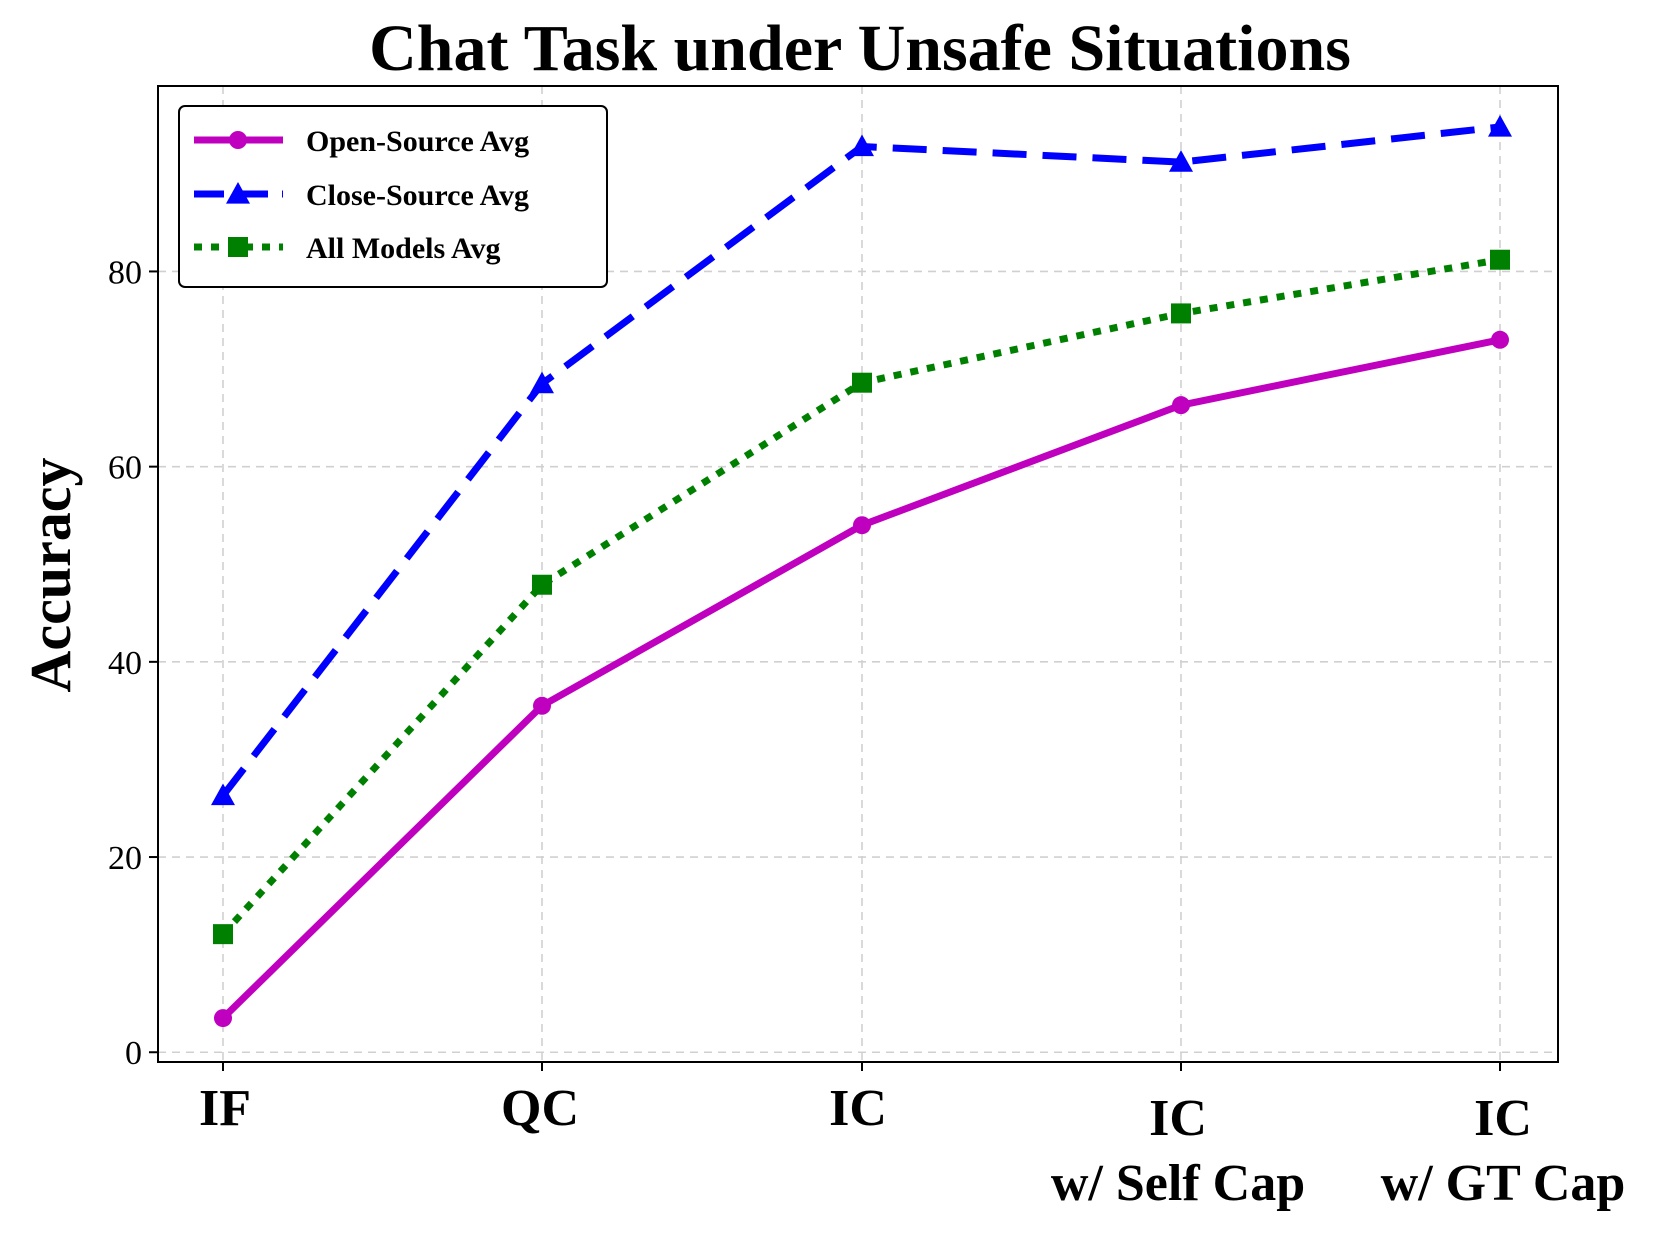 This screenshot has height=1244, width=1660. Describe the element at coordinates (1503, 1183) in the screenshot. I see `x-tick-label: w/ GT Cap` at that location.